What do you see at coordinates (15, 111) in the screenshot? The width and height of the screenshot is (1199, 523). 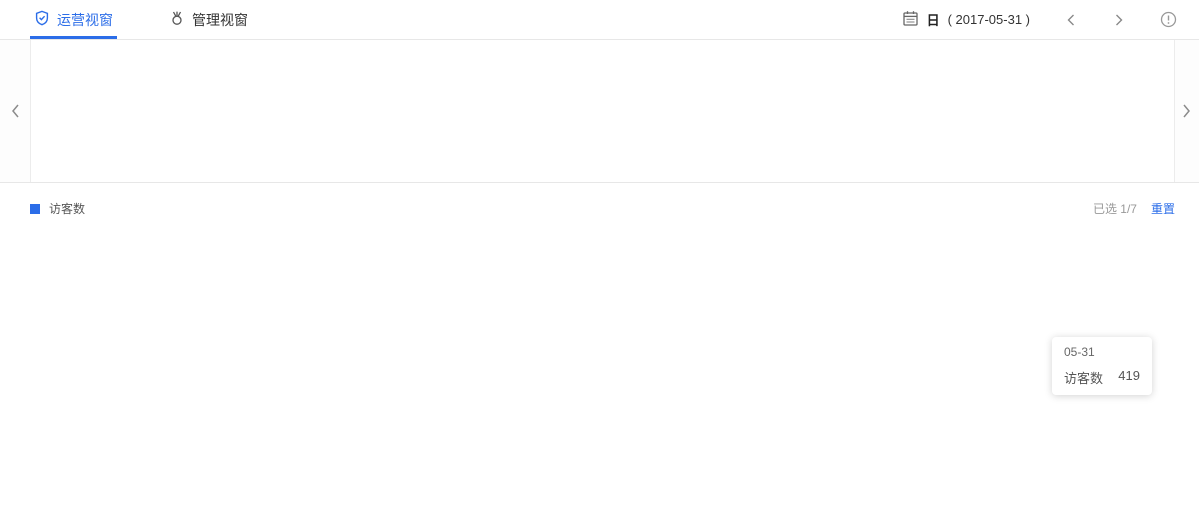 I see `cards-scroll-left-button` at bounding box center [15, 111].